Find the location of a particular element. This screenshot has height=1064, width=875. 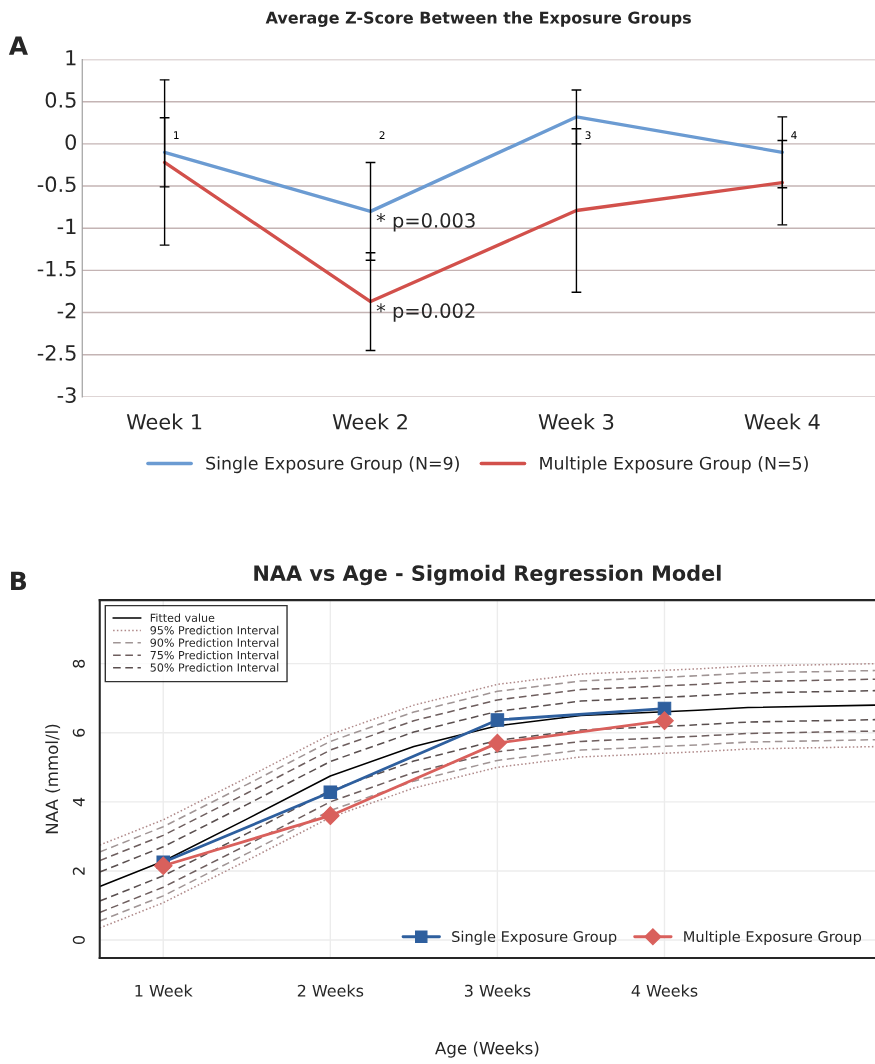

x-tick-label: Week 4 is located at coordinates (782, 421).